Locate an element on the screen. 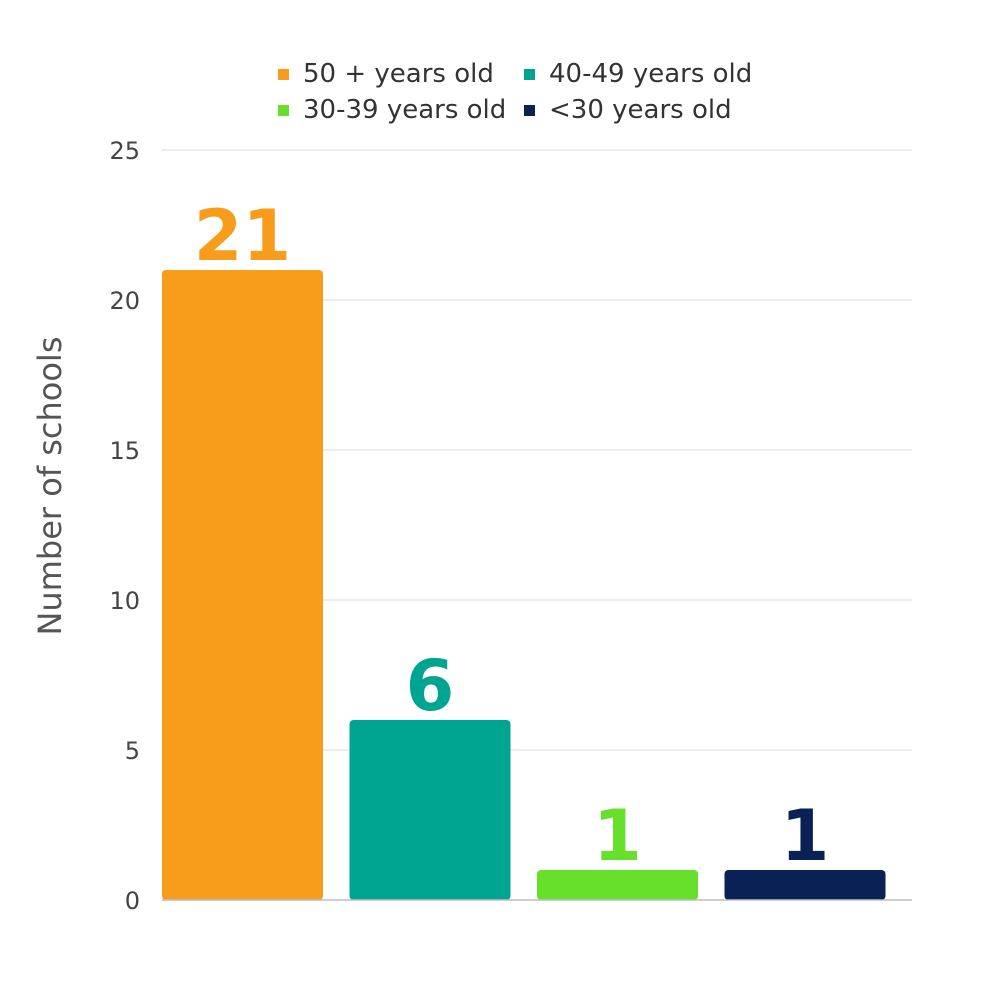 The image size is (1000, 1000). legend-label: 50 + years old is located at coordinates (398, 74).